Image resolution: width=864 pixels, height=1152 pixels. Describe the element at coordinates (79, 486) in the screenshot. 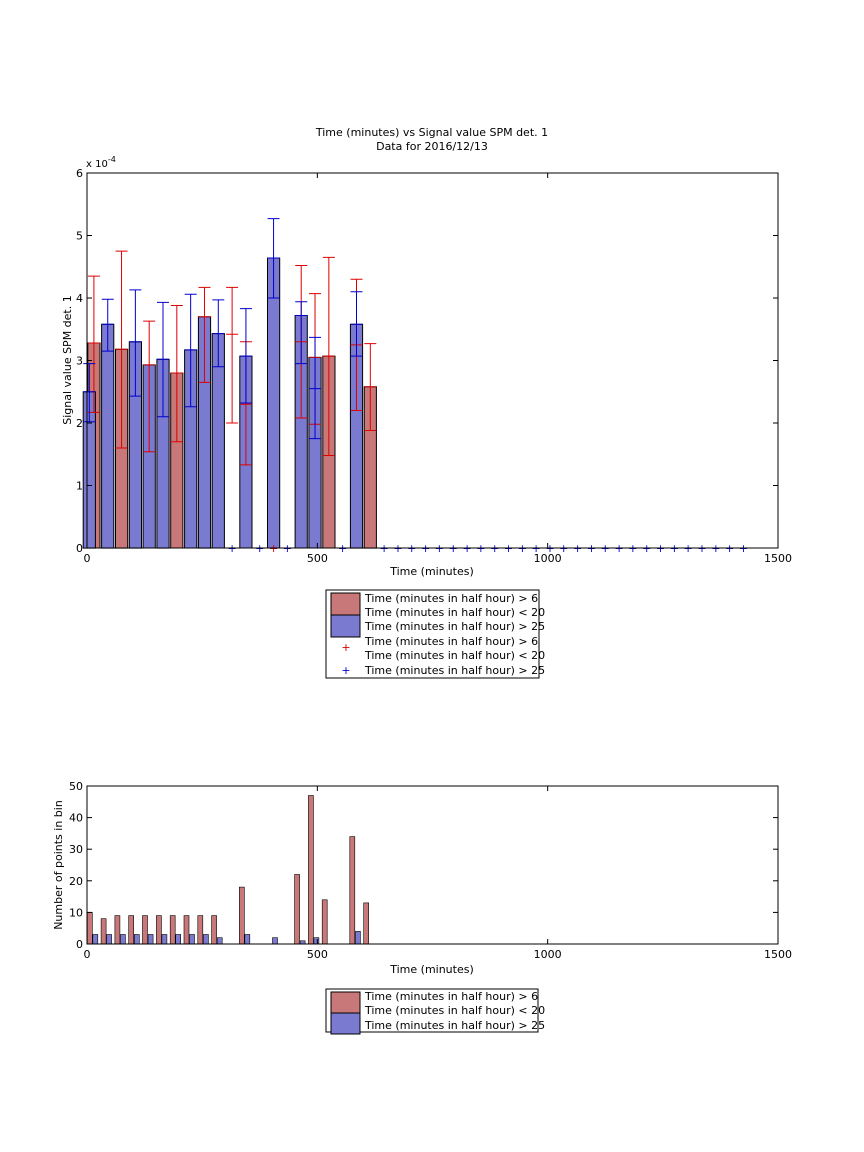

I see `y-tick-label: 1` at that location.